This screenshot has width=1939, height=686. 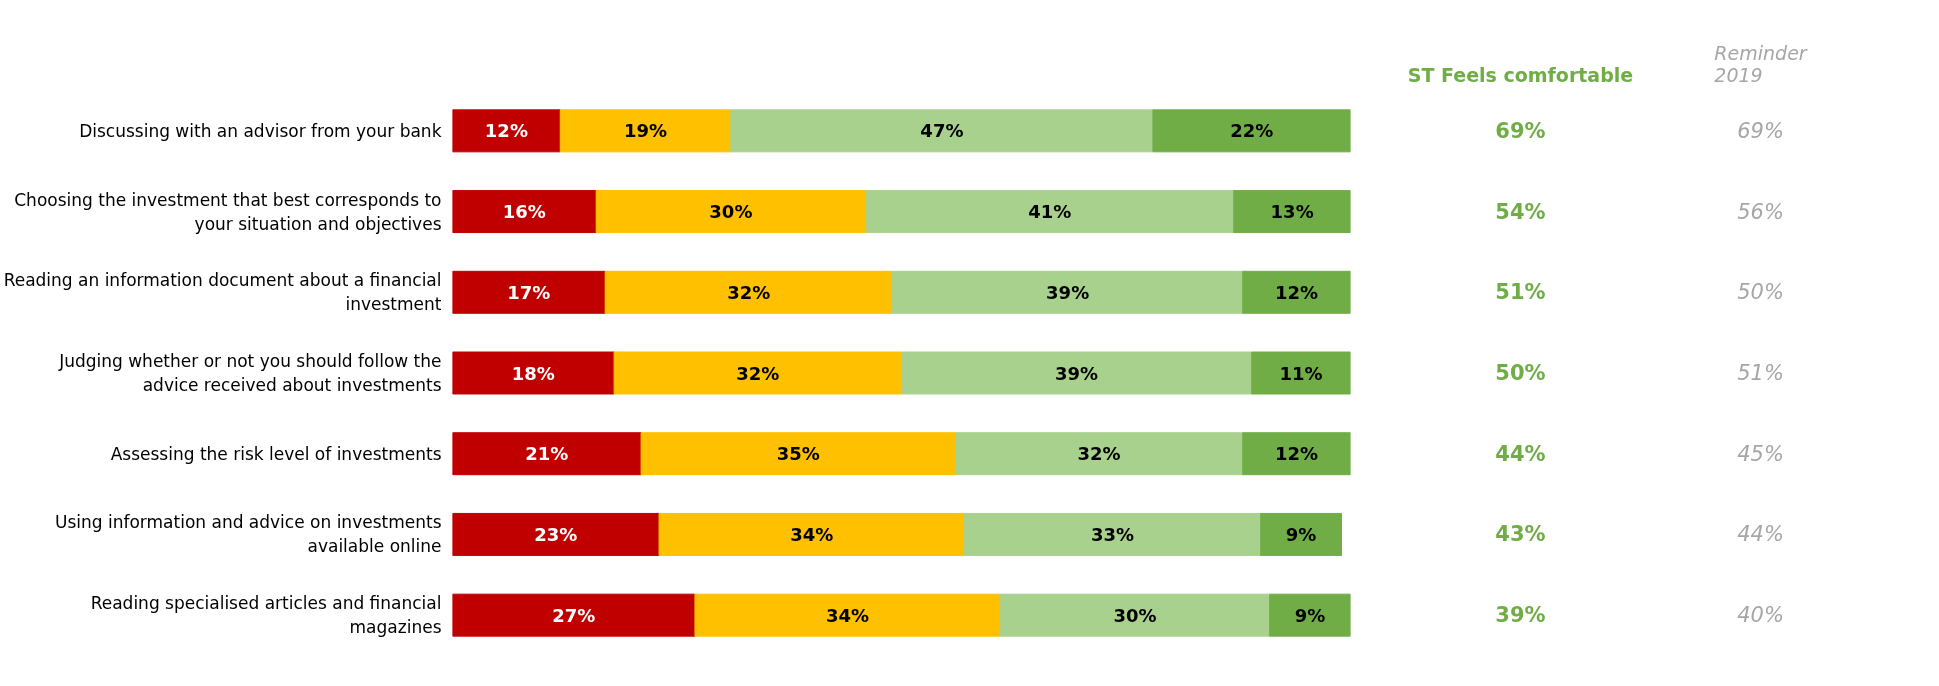 What do you see at coordinates (1760, 453) in the screenshot?
I see `text: 45%` at bounding box center [1760, 453].